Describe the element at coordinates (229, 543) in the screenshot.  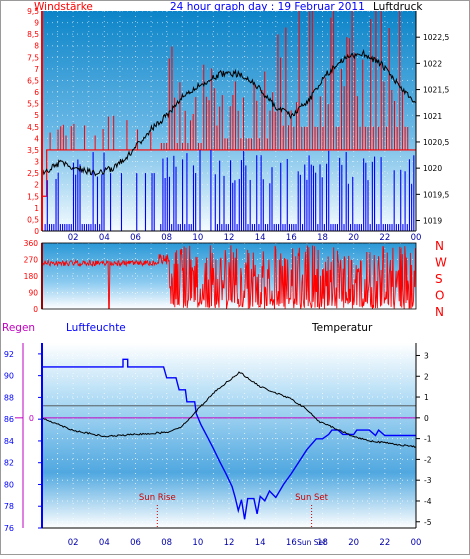
I see `bottom-time-tick-label: 12` at that location.